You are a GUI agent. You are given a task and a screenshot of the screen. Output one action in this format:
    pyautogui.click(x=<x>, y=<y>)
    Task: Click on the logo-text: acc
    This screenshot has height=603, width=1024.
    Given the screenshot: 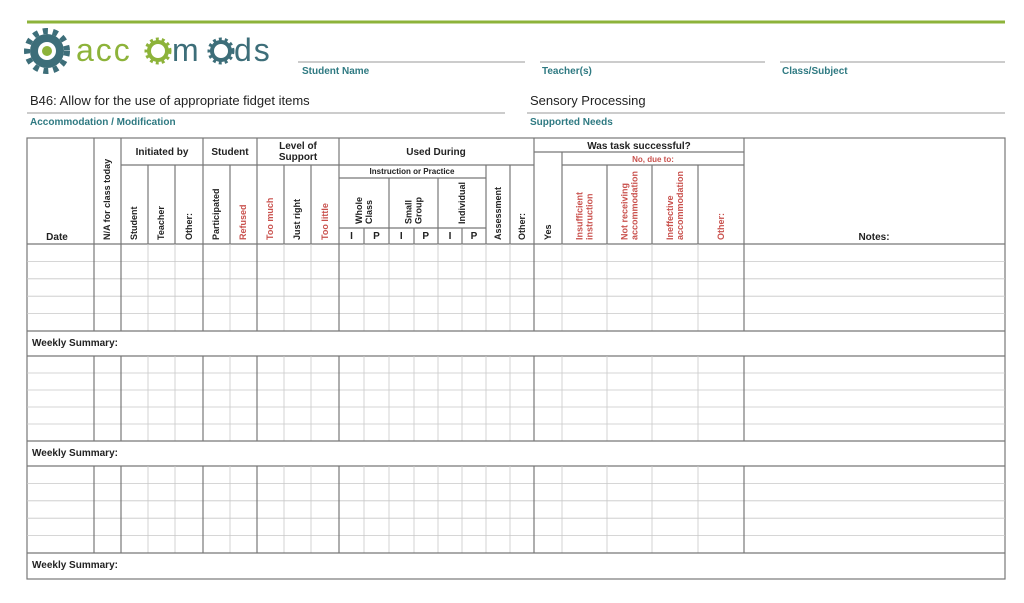 What is the action you would take?
    pyautogui.click(x=104, y=50)
    